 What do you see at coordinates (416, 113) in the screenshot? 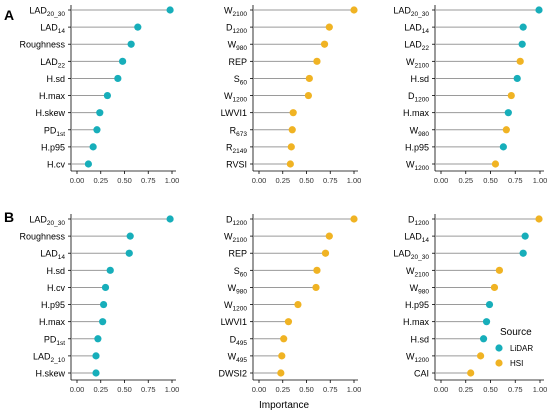
I see `label-main: H.max` at bounding box center [416, 113].